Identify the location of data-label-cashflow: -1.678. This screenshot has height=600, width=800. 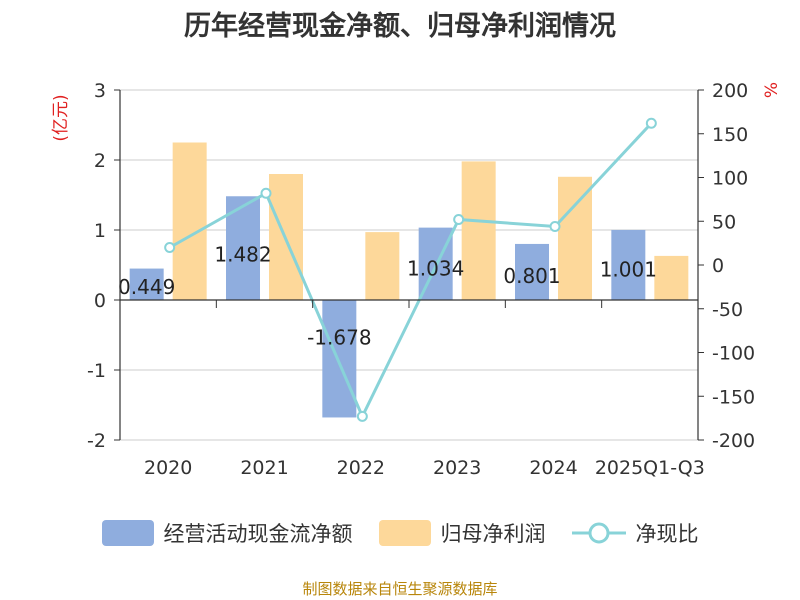
(339, 338).